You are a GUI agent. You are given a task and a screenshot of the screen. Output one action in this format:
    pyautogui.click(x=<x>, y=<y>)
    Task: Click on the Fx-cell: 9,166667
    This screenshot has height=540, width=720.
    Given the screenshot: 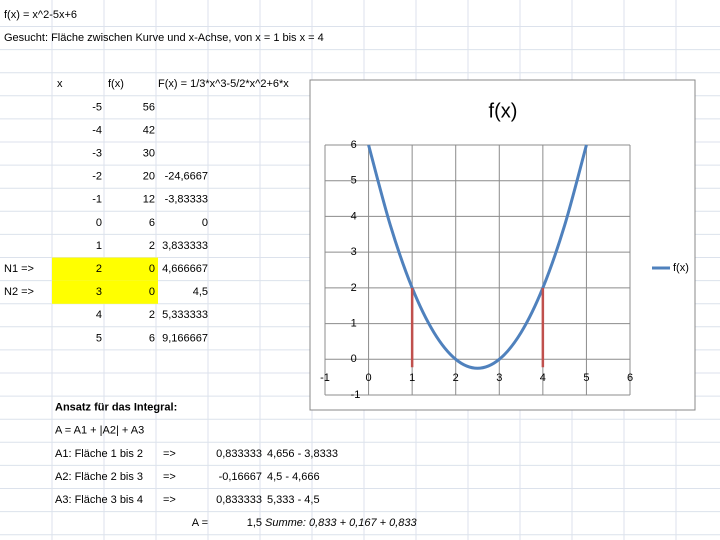 What is the action you would take?
    pyautogui.click(x=185, y=338)
    